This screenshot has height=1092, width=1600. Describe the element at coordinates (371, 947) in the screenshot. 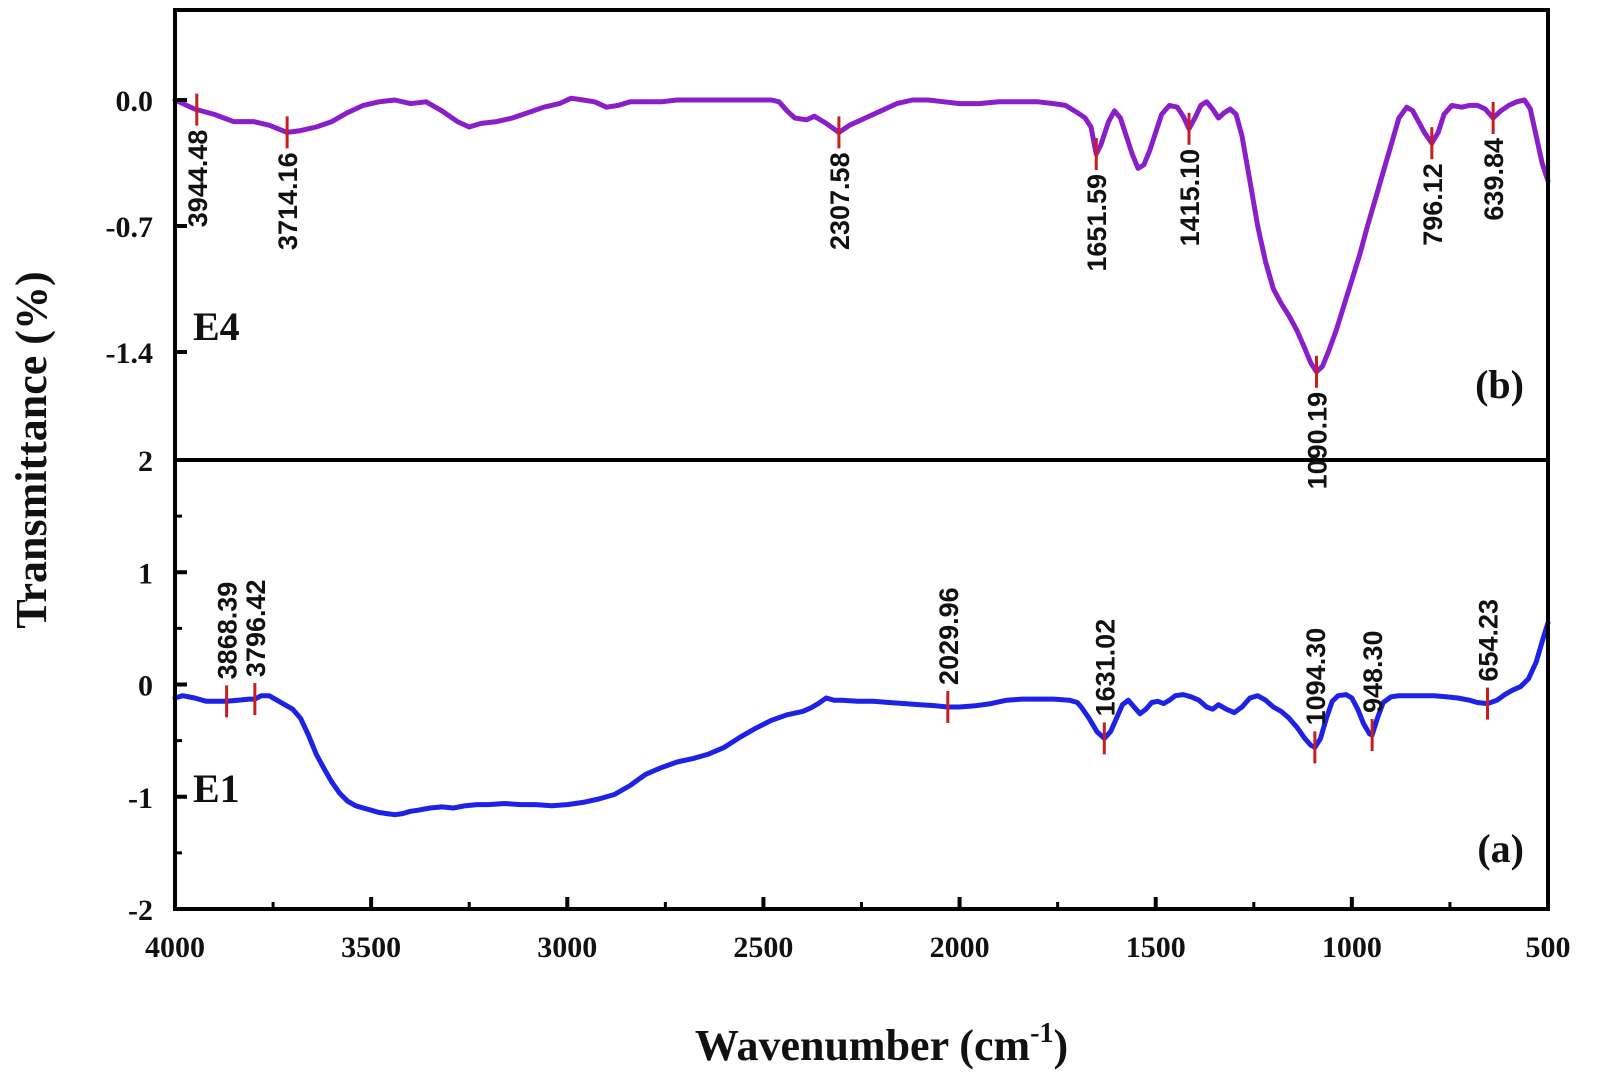

I see `x-tick-label: 3500` at that location.